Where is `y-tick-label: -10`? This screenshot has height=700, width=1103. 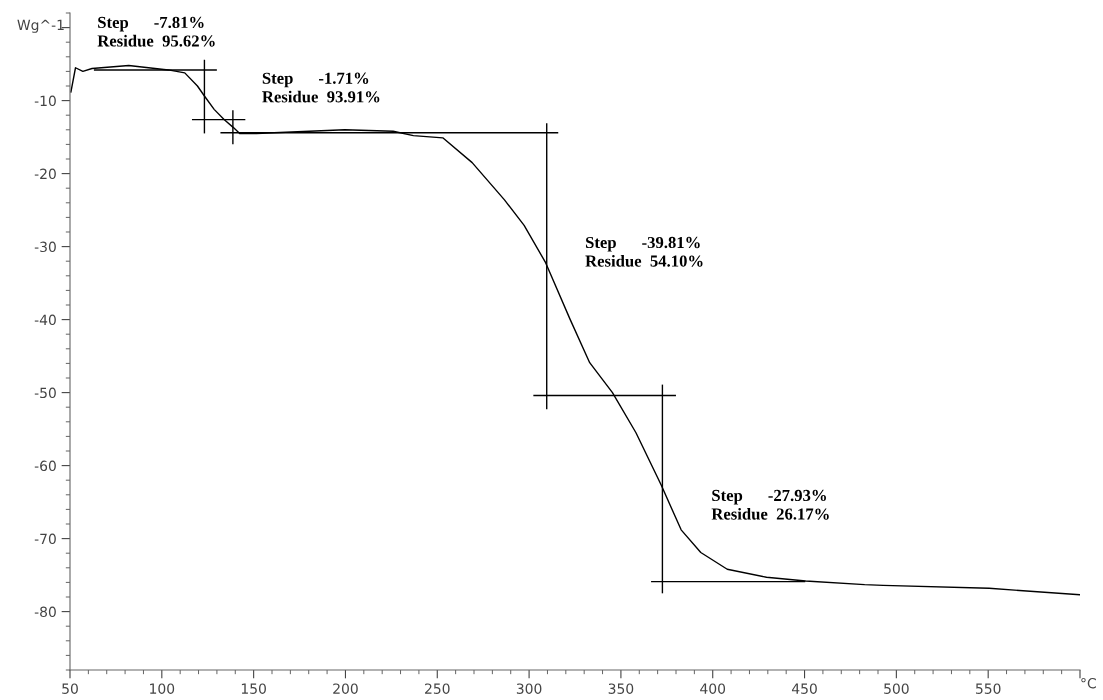
y-tick-label: -10 is located at coordinates (45, 101).